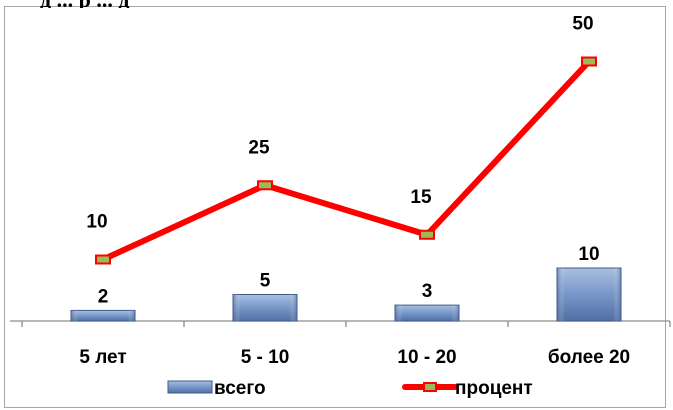 The height and width of the screenshot is (410, 673). Describe the element at coordinates (265, 281) in the screenshot. I see `bar-data-label: 5` at that location.